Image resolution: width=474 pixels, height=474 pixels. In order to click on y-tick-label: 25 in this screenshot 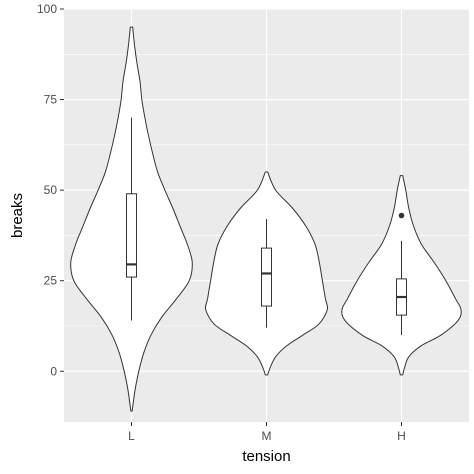, I will do `click(51, 281)`.